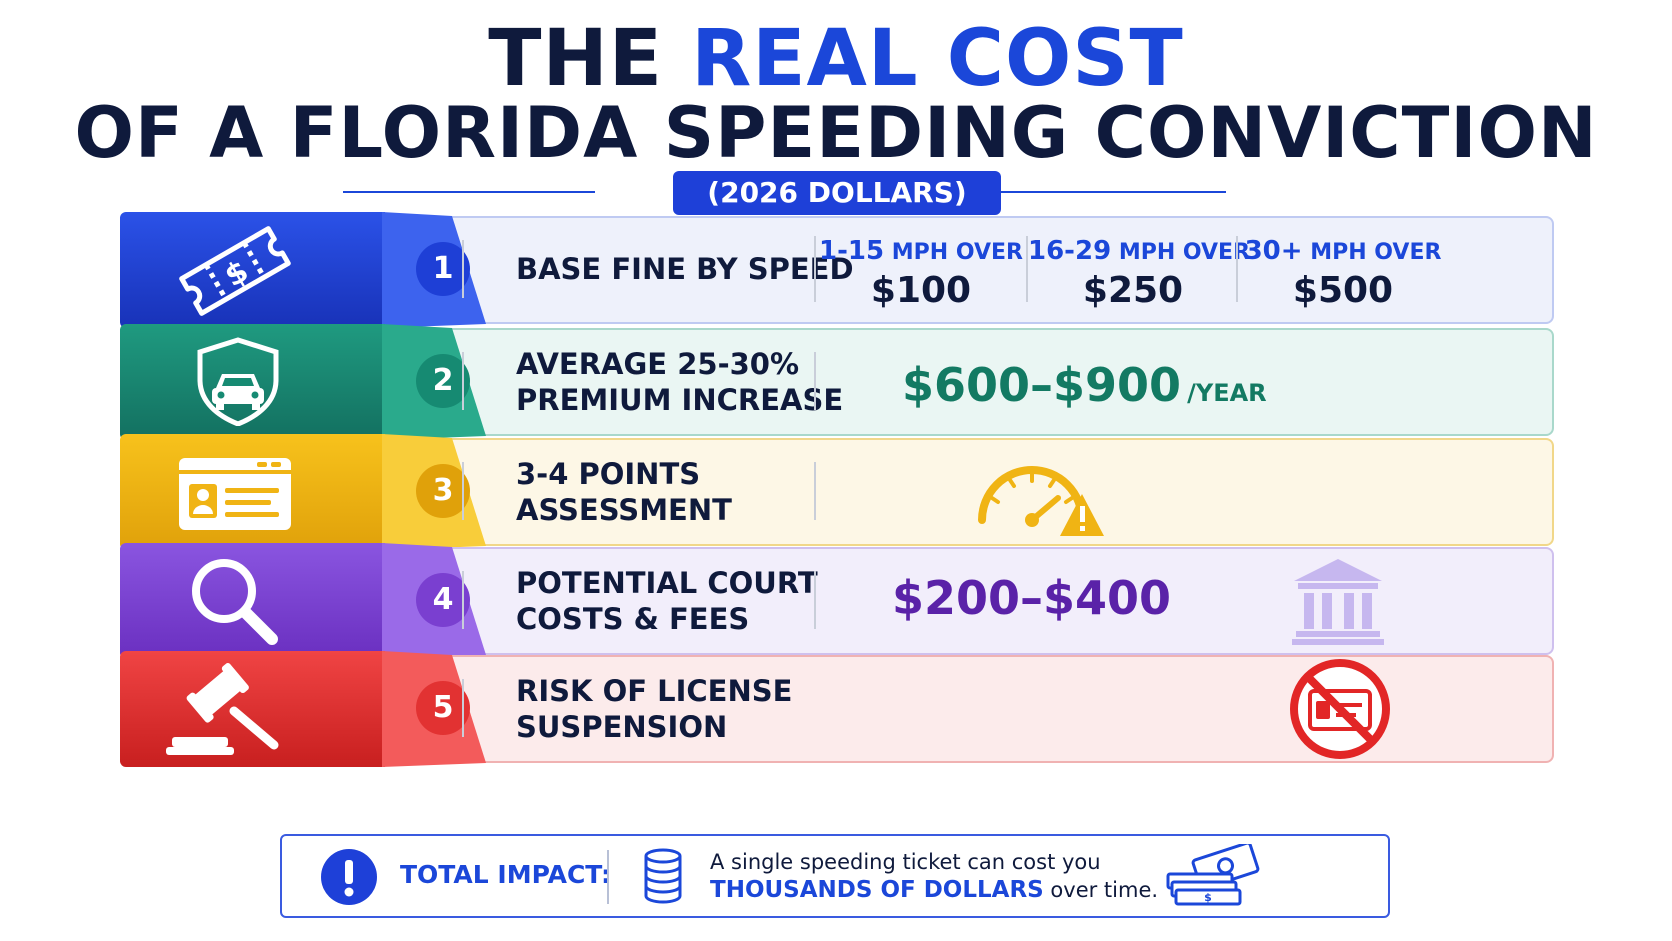 This screenshot has height=941, width=1672. I want to click on magnifier-icon, so click(235, 602).